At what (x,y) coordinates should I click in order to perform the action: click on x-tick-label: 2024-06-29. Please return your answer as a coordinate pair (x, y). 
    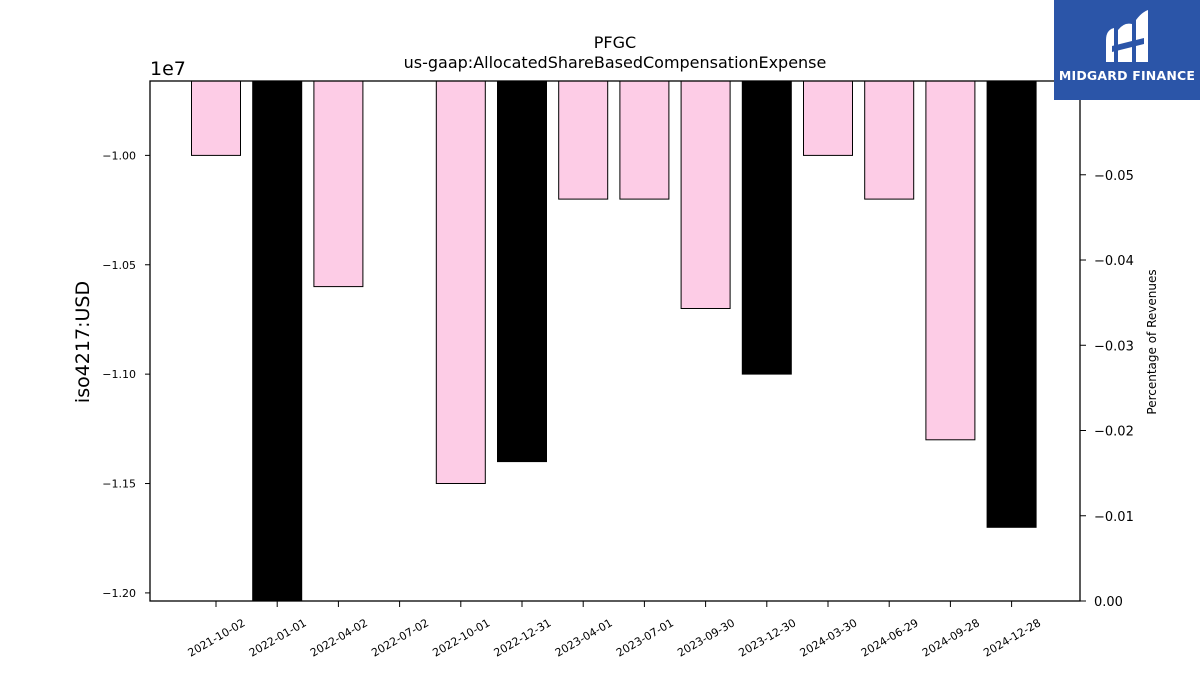
    Looking at the image, I should click on (890, 637).